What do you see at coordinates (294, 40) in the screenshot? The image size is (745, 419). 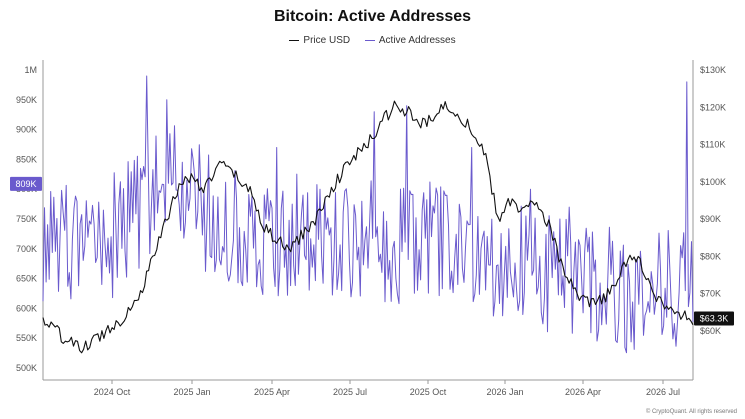 I see `legend-swatch-price` at bounding box center [294, 40].